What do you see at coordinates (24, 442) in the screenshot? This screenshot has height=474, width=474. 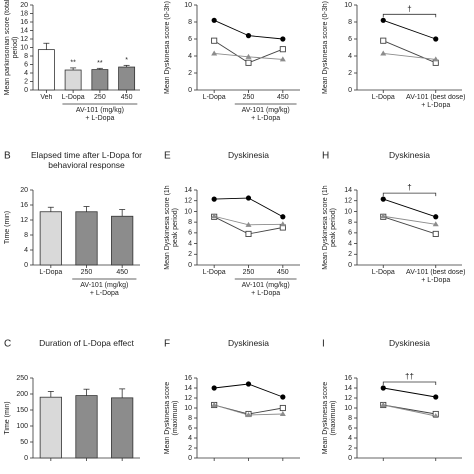 I see `y-tick-label: 50` at bounding box center [24, 442].